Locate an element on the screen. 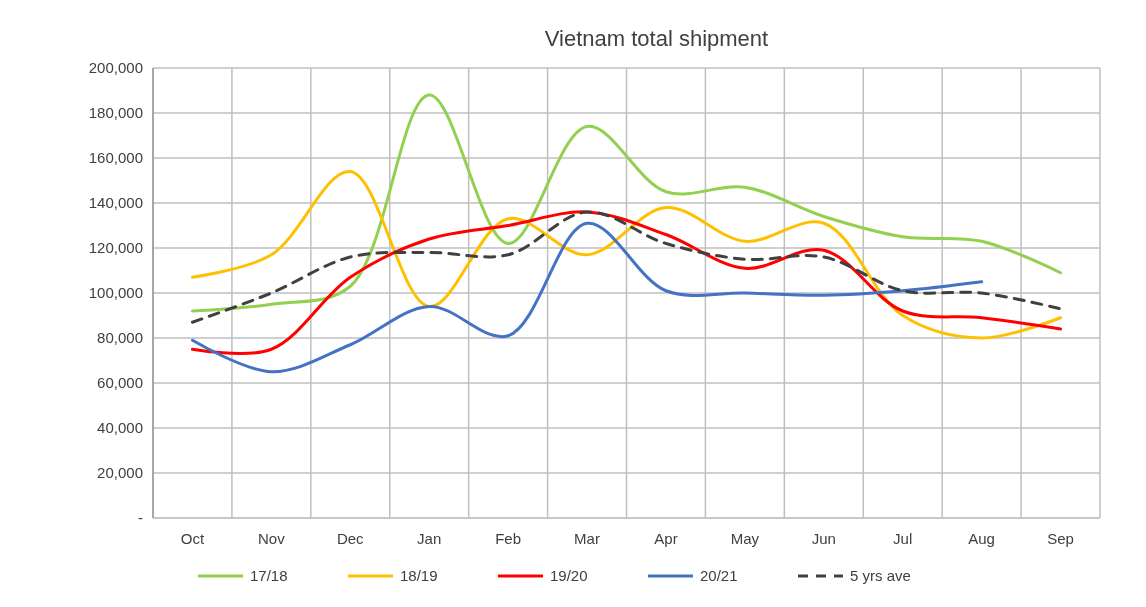 The image size is (1146, 607). y-tick-label: 40,000 is located at coordinates (120, 428).